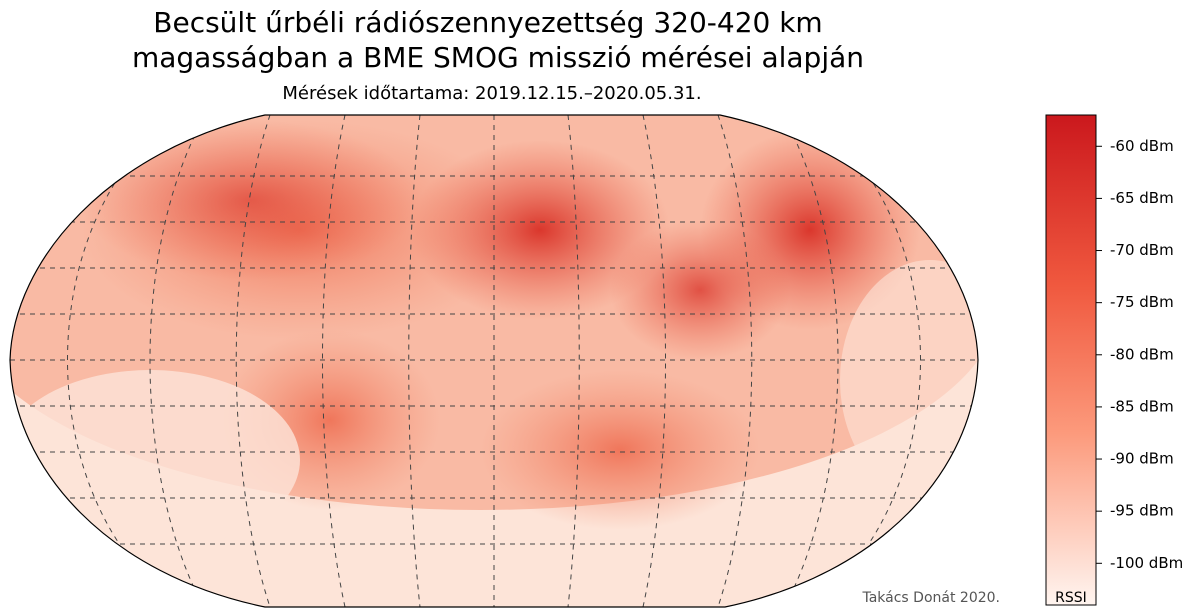 The width and height of the screenshot is (1200, 616). Describe the element at coordinates (1142, 250) in the screenshot. I see `colorbar-tick-label: -70 dBm` at that location.